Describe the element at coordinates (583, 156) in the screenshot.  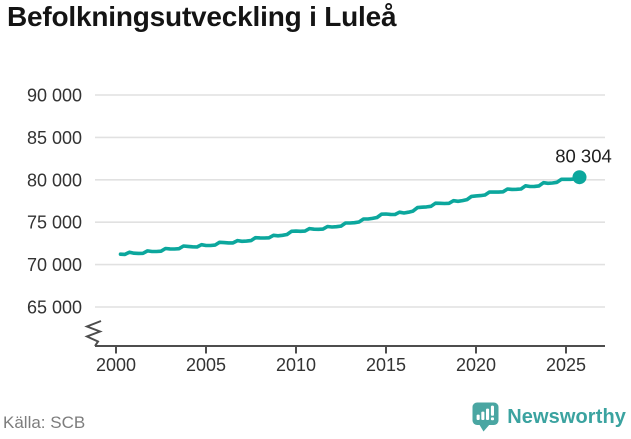
I see `end-value-label: 80 304` at that location.